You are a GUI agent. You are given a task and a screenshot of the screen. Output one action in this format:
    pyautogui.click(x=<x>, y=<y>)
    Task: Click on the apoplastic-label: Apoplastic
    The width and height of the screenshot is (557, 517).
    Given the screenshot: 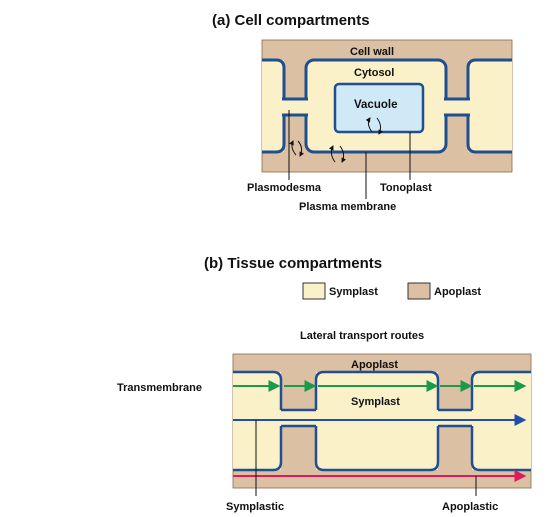 What is the action you would take?
    pyautogui.click(x=470, y=507)
    